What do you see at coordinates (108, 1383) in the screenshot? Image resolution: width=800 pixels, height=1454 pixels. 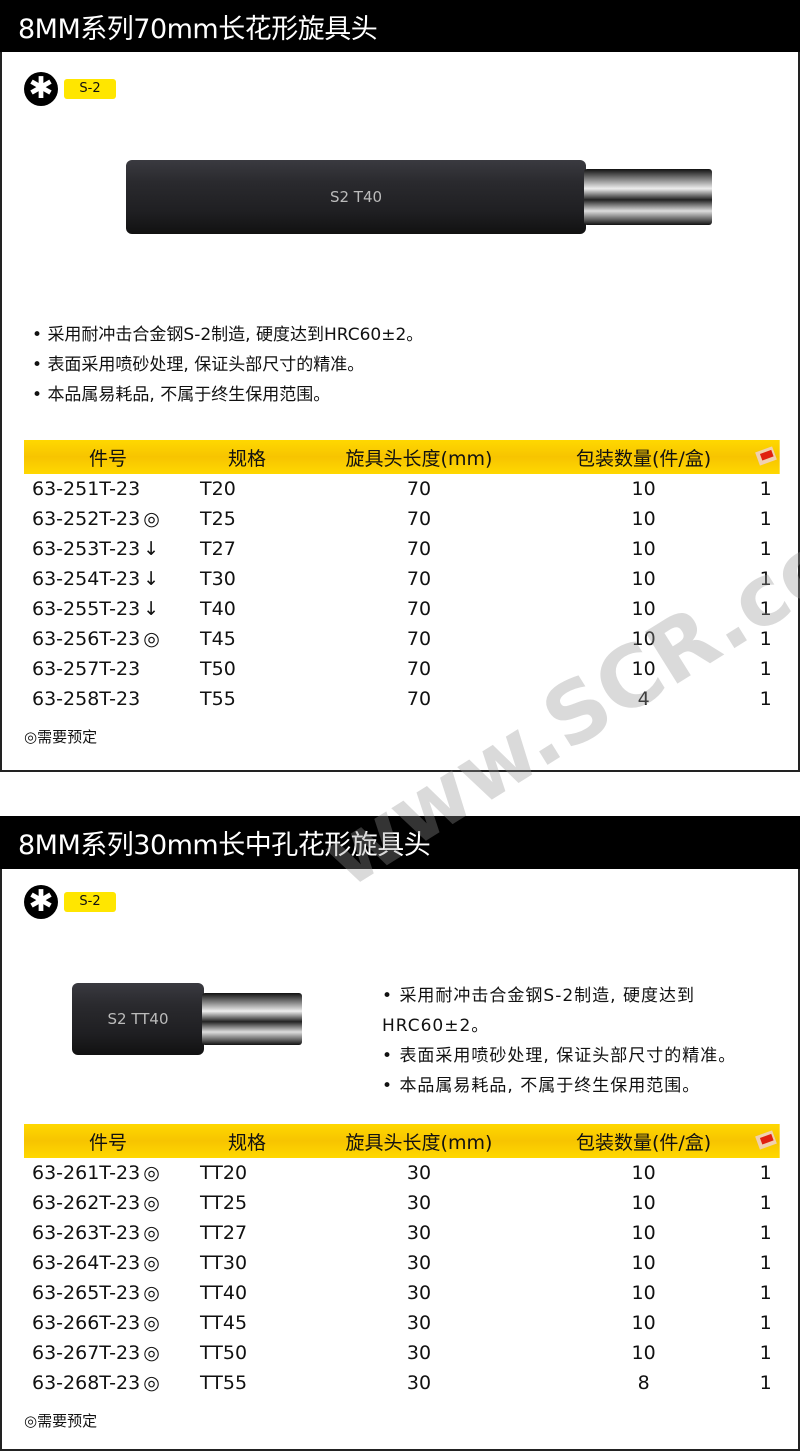 I see `part-number-cell: 63-268T-23 ◎` at bounding box center [108, 1383].